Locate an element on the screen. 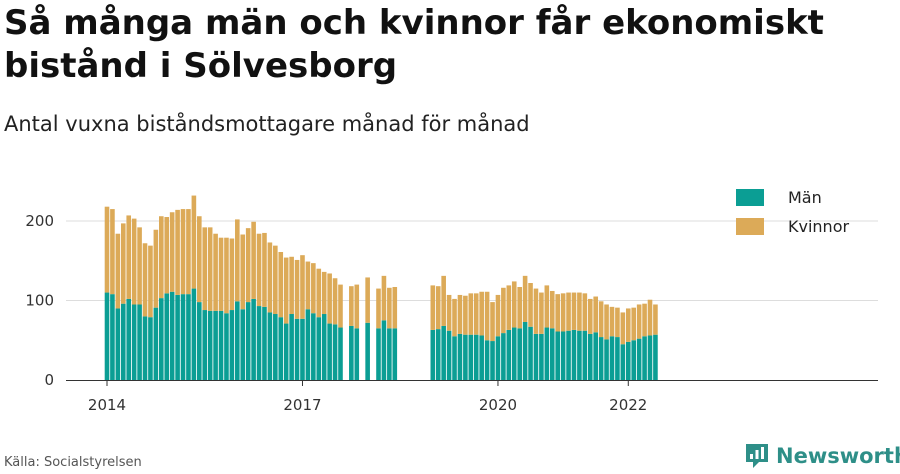 The image size is (900, 474). y-tick-label: 100 is located at coordinates (39, 301).